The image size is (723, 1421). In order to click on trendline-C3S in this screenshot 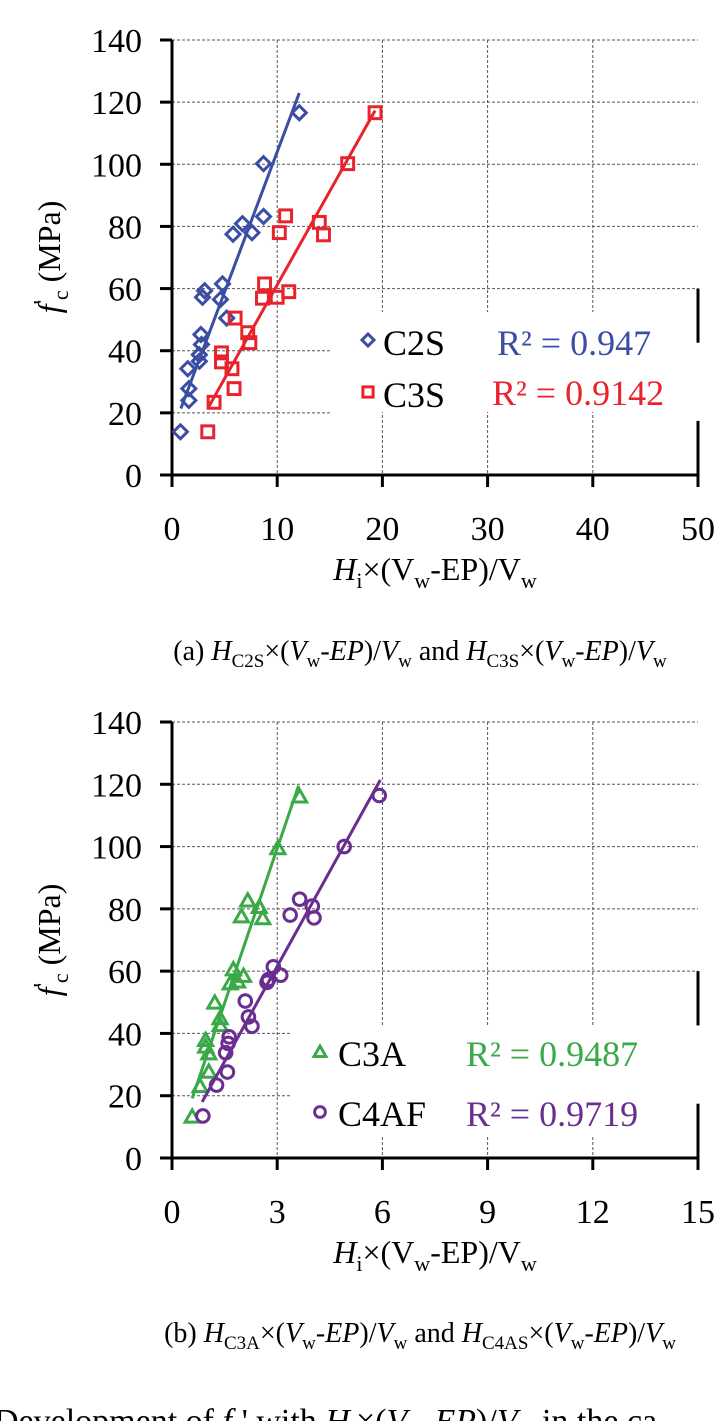, I will do `click(291, 259)`.